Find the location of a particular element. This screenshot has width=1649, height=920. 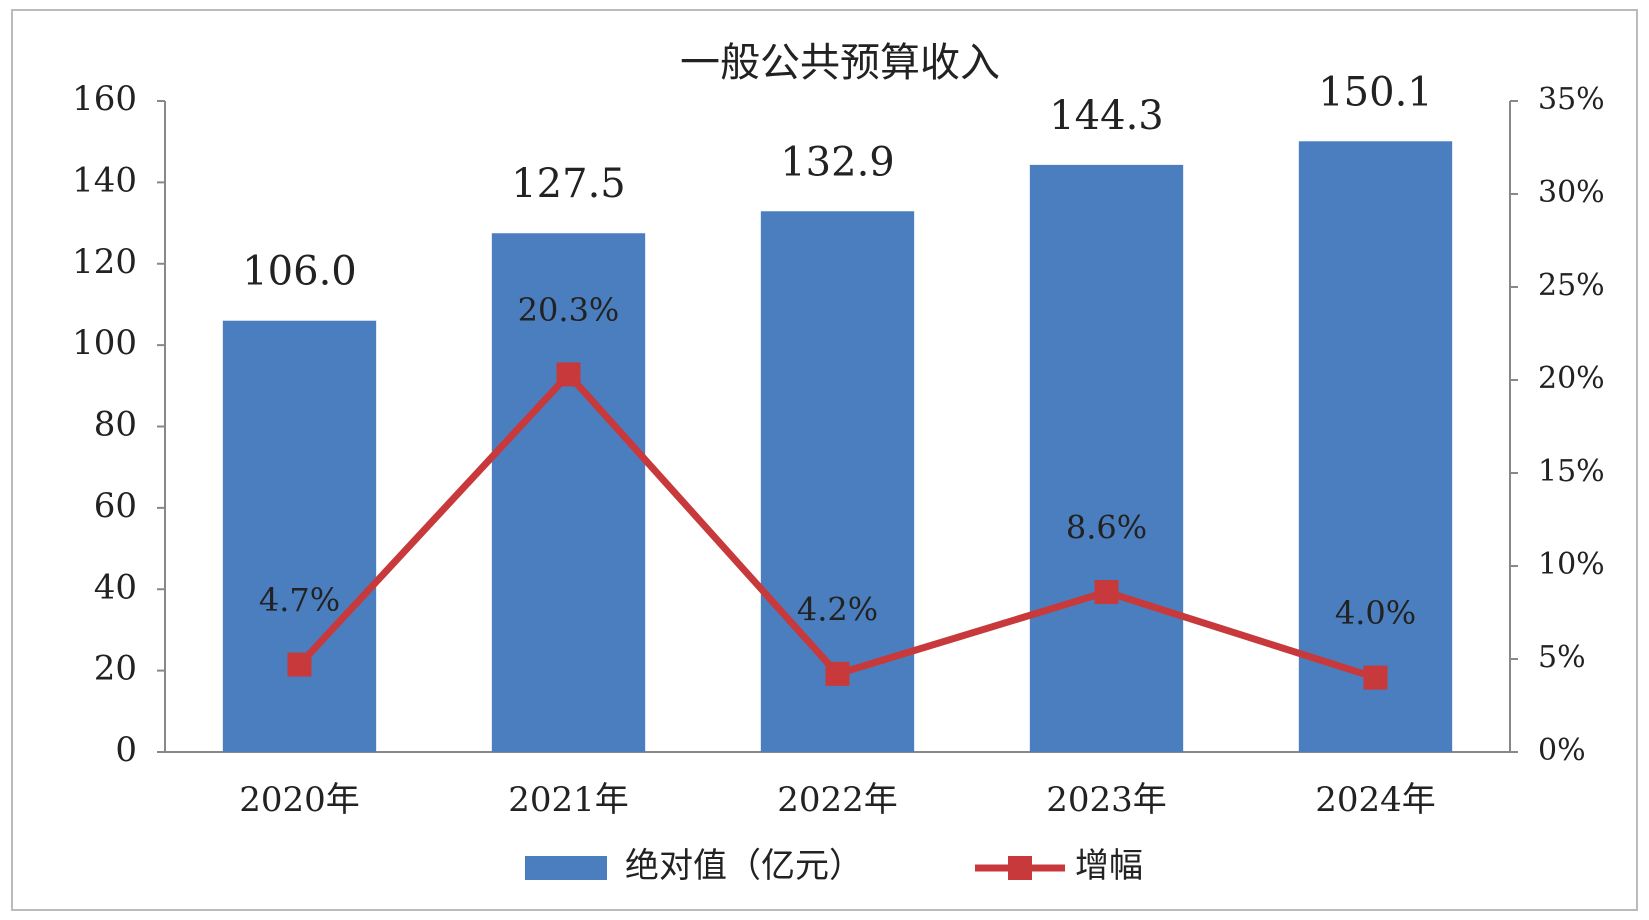

x-tick-label: 2024年 is located at coordinates (1375, 800).